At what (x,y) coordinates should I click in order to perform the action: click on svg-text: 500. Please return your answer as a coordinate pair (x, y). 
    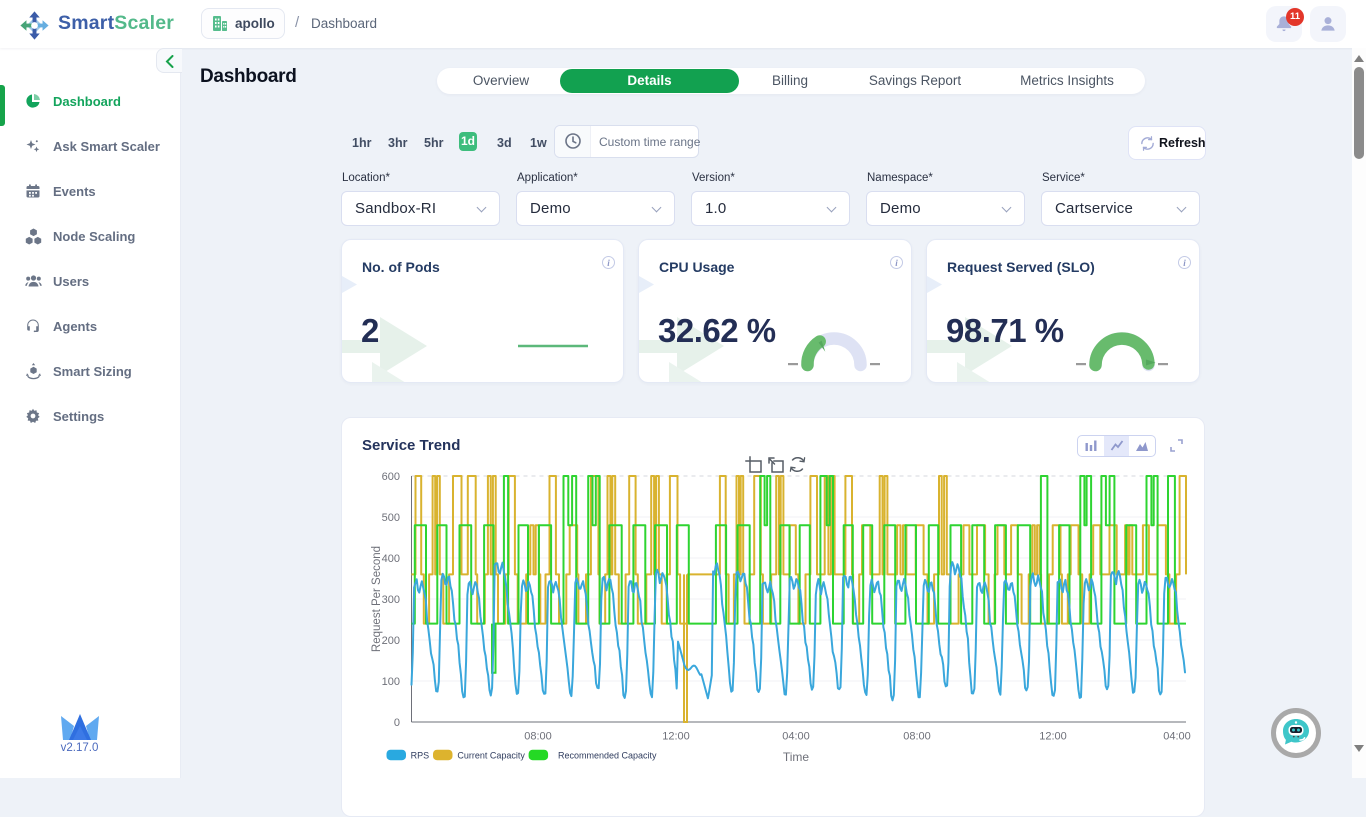
    Looking at the image, I should click on (391, 518).